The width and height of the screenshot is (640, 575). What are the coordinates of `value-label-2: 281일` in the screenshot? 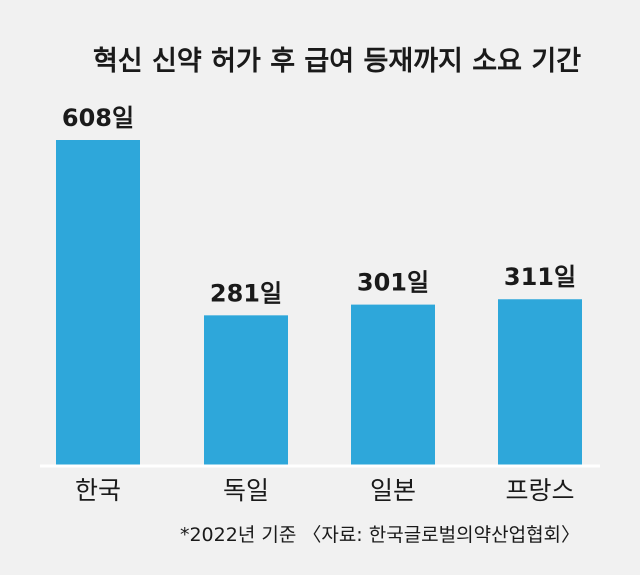 It's located at (246, 293).